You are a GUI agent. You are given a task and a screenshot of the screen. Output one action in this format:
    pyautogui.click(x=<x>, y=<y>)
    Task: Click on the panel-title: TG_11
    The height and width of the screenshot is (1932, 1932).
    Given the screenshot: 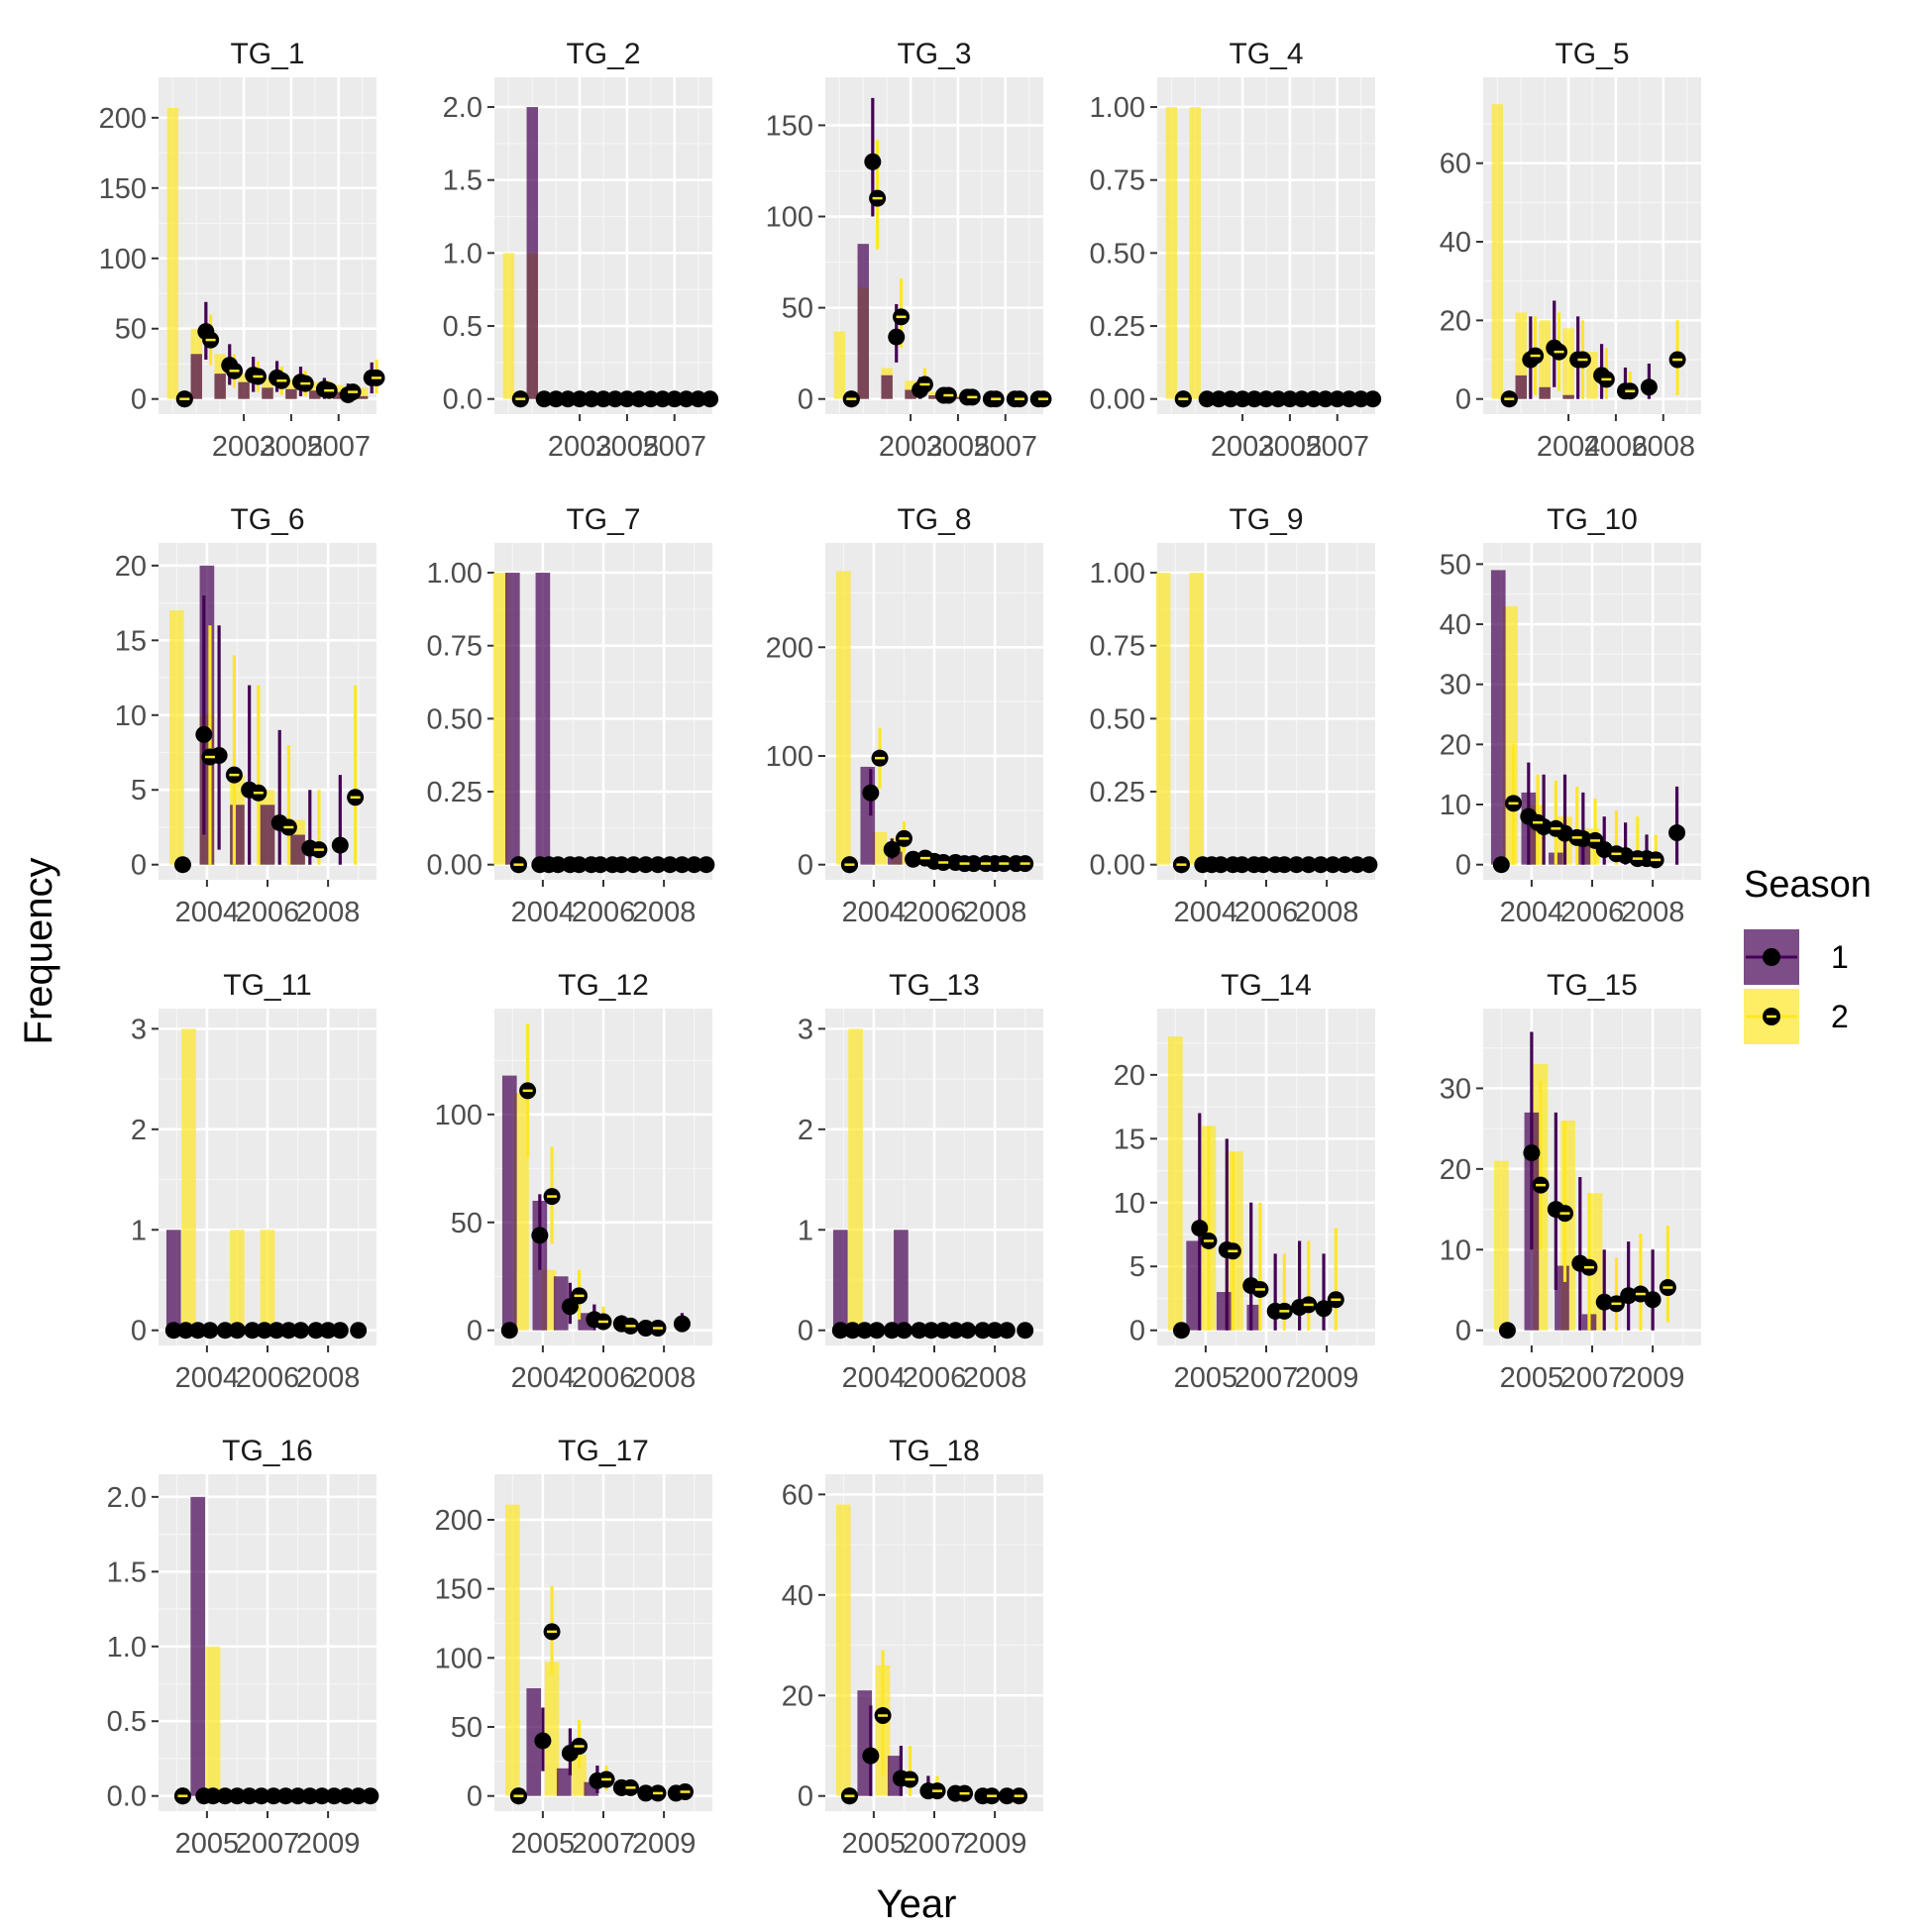 What is the action you would take?
    pyautogui.click(x=267, y=986)
    